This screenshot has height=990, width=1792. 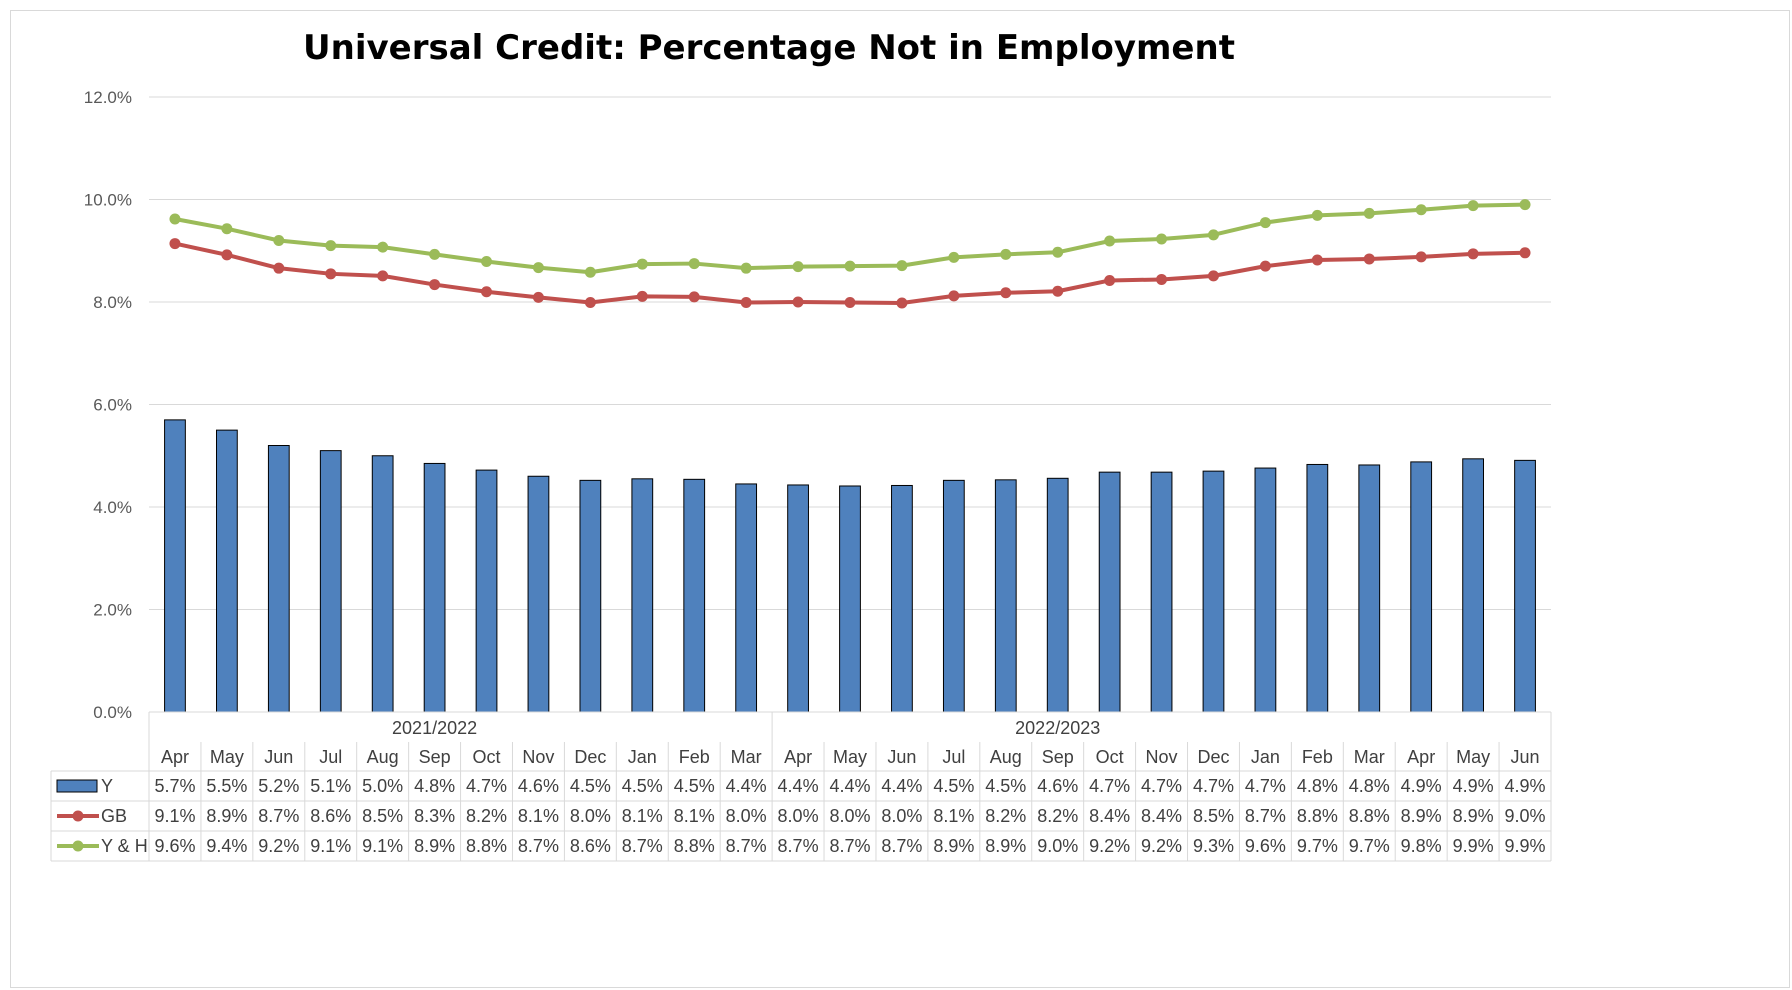 What do you see at coordinates (330, 757) in the screenshot?
I see `x-tick-label: Jul` at bounding box center [330, 757].